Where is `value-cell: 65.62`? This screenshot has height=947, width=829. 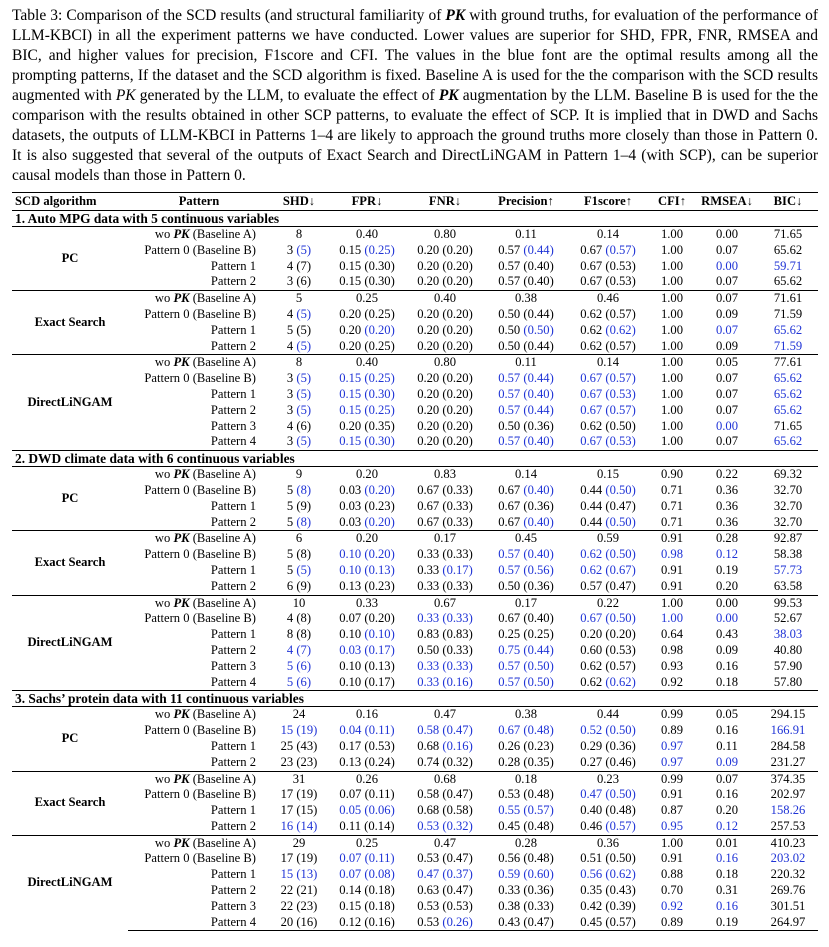
value-cell: 65.62 is located at coordinates (788, 411).